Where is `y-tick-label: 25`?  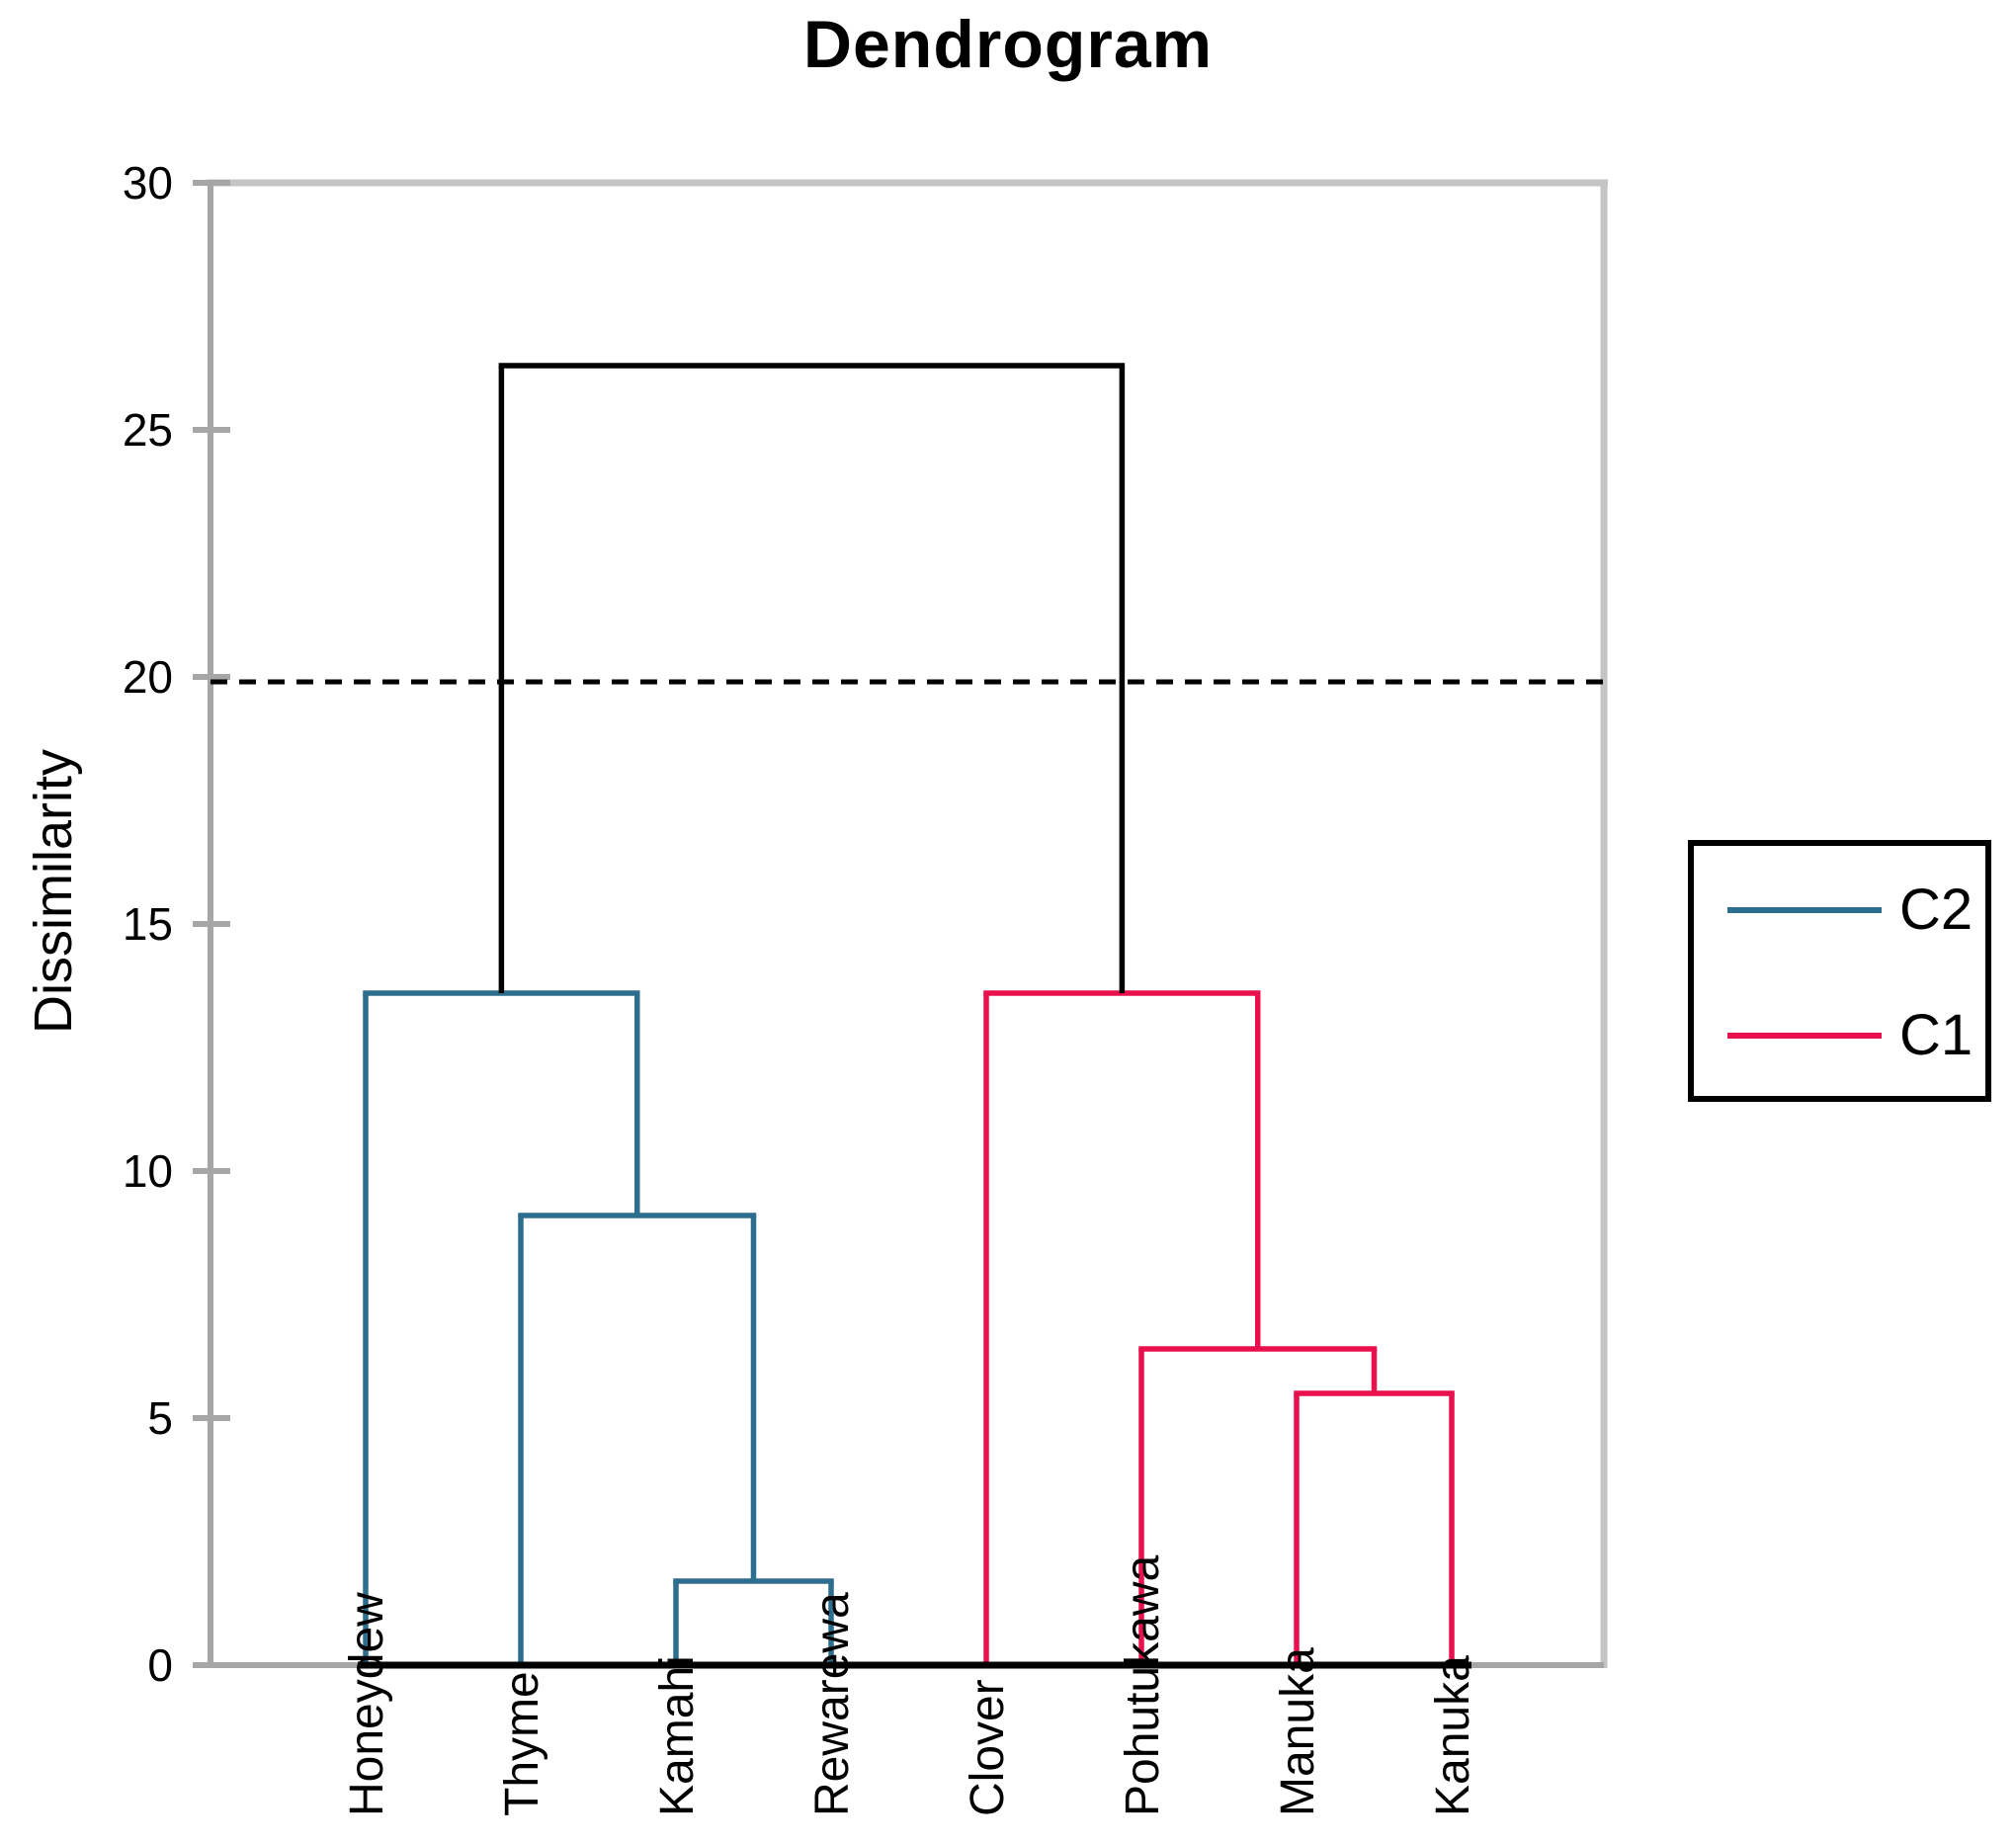
y-tick-label: 25 is located at coordinates (147, 430).